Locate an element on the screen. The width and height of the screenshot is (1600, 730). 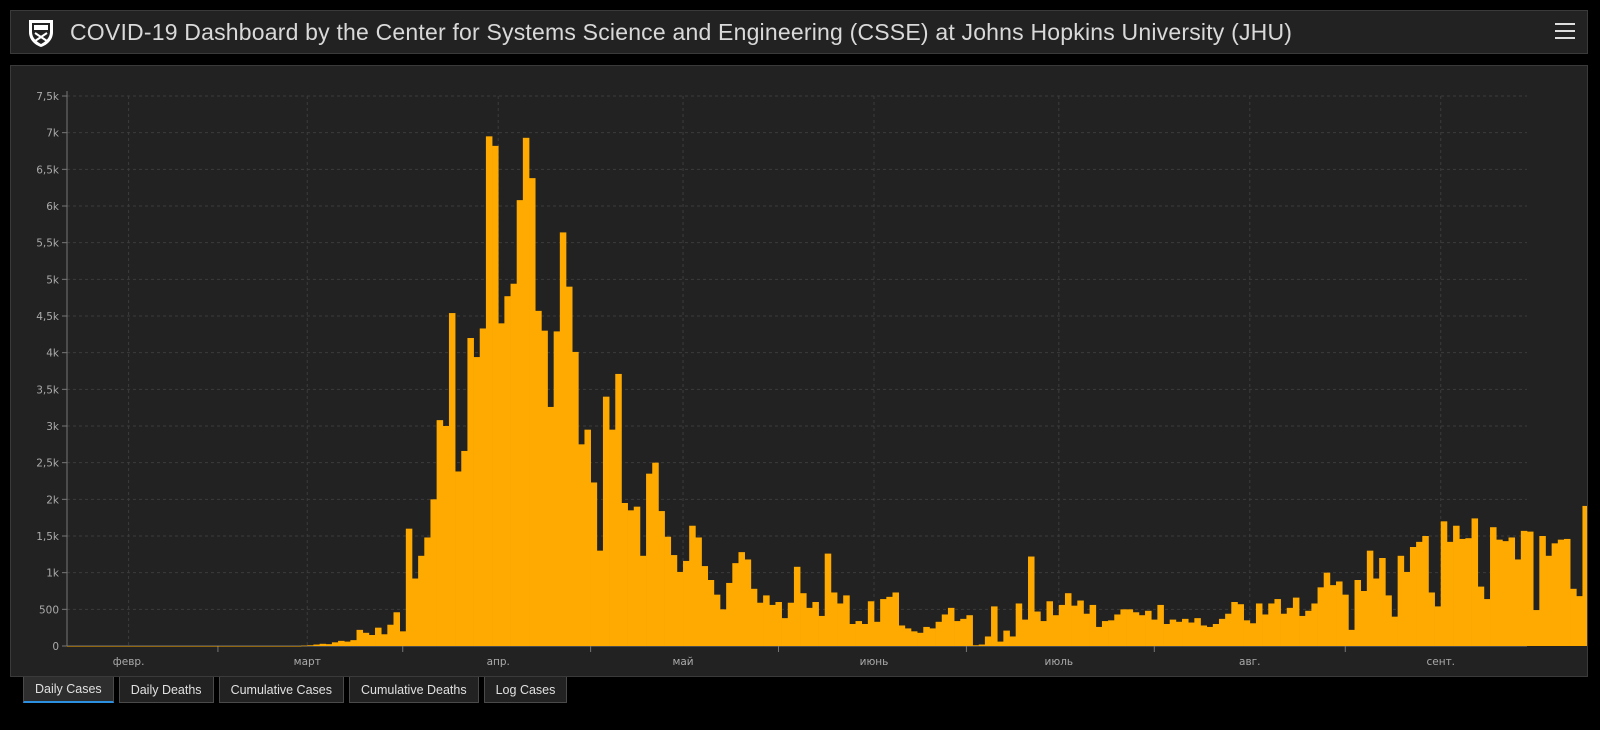
x-tick-label: июнь is located at coordinates (874, 662).